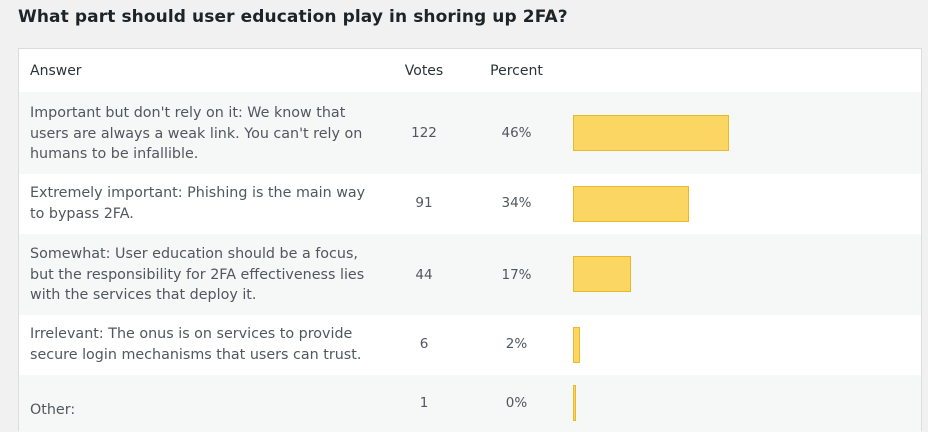 The image size is (928, 432). What do you see at coordinates (516, 203) in the screenshot?
I see `percent-value: 34%` at bounding box center [516, 203].